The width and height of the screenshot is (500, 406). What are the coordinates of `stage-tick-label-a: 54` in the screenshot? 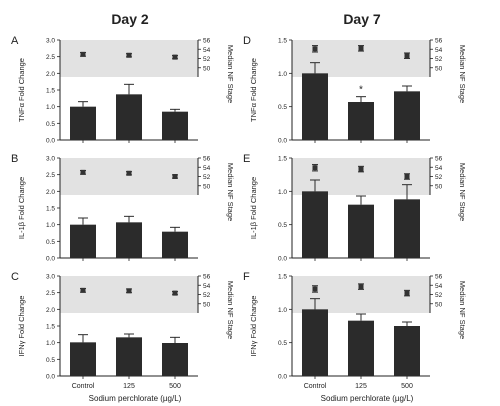 It's located at (207, 50).